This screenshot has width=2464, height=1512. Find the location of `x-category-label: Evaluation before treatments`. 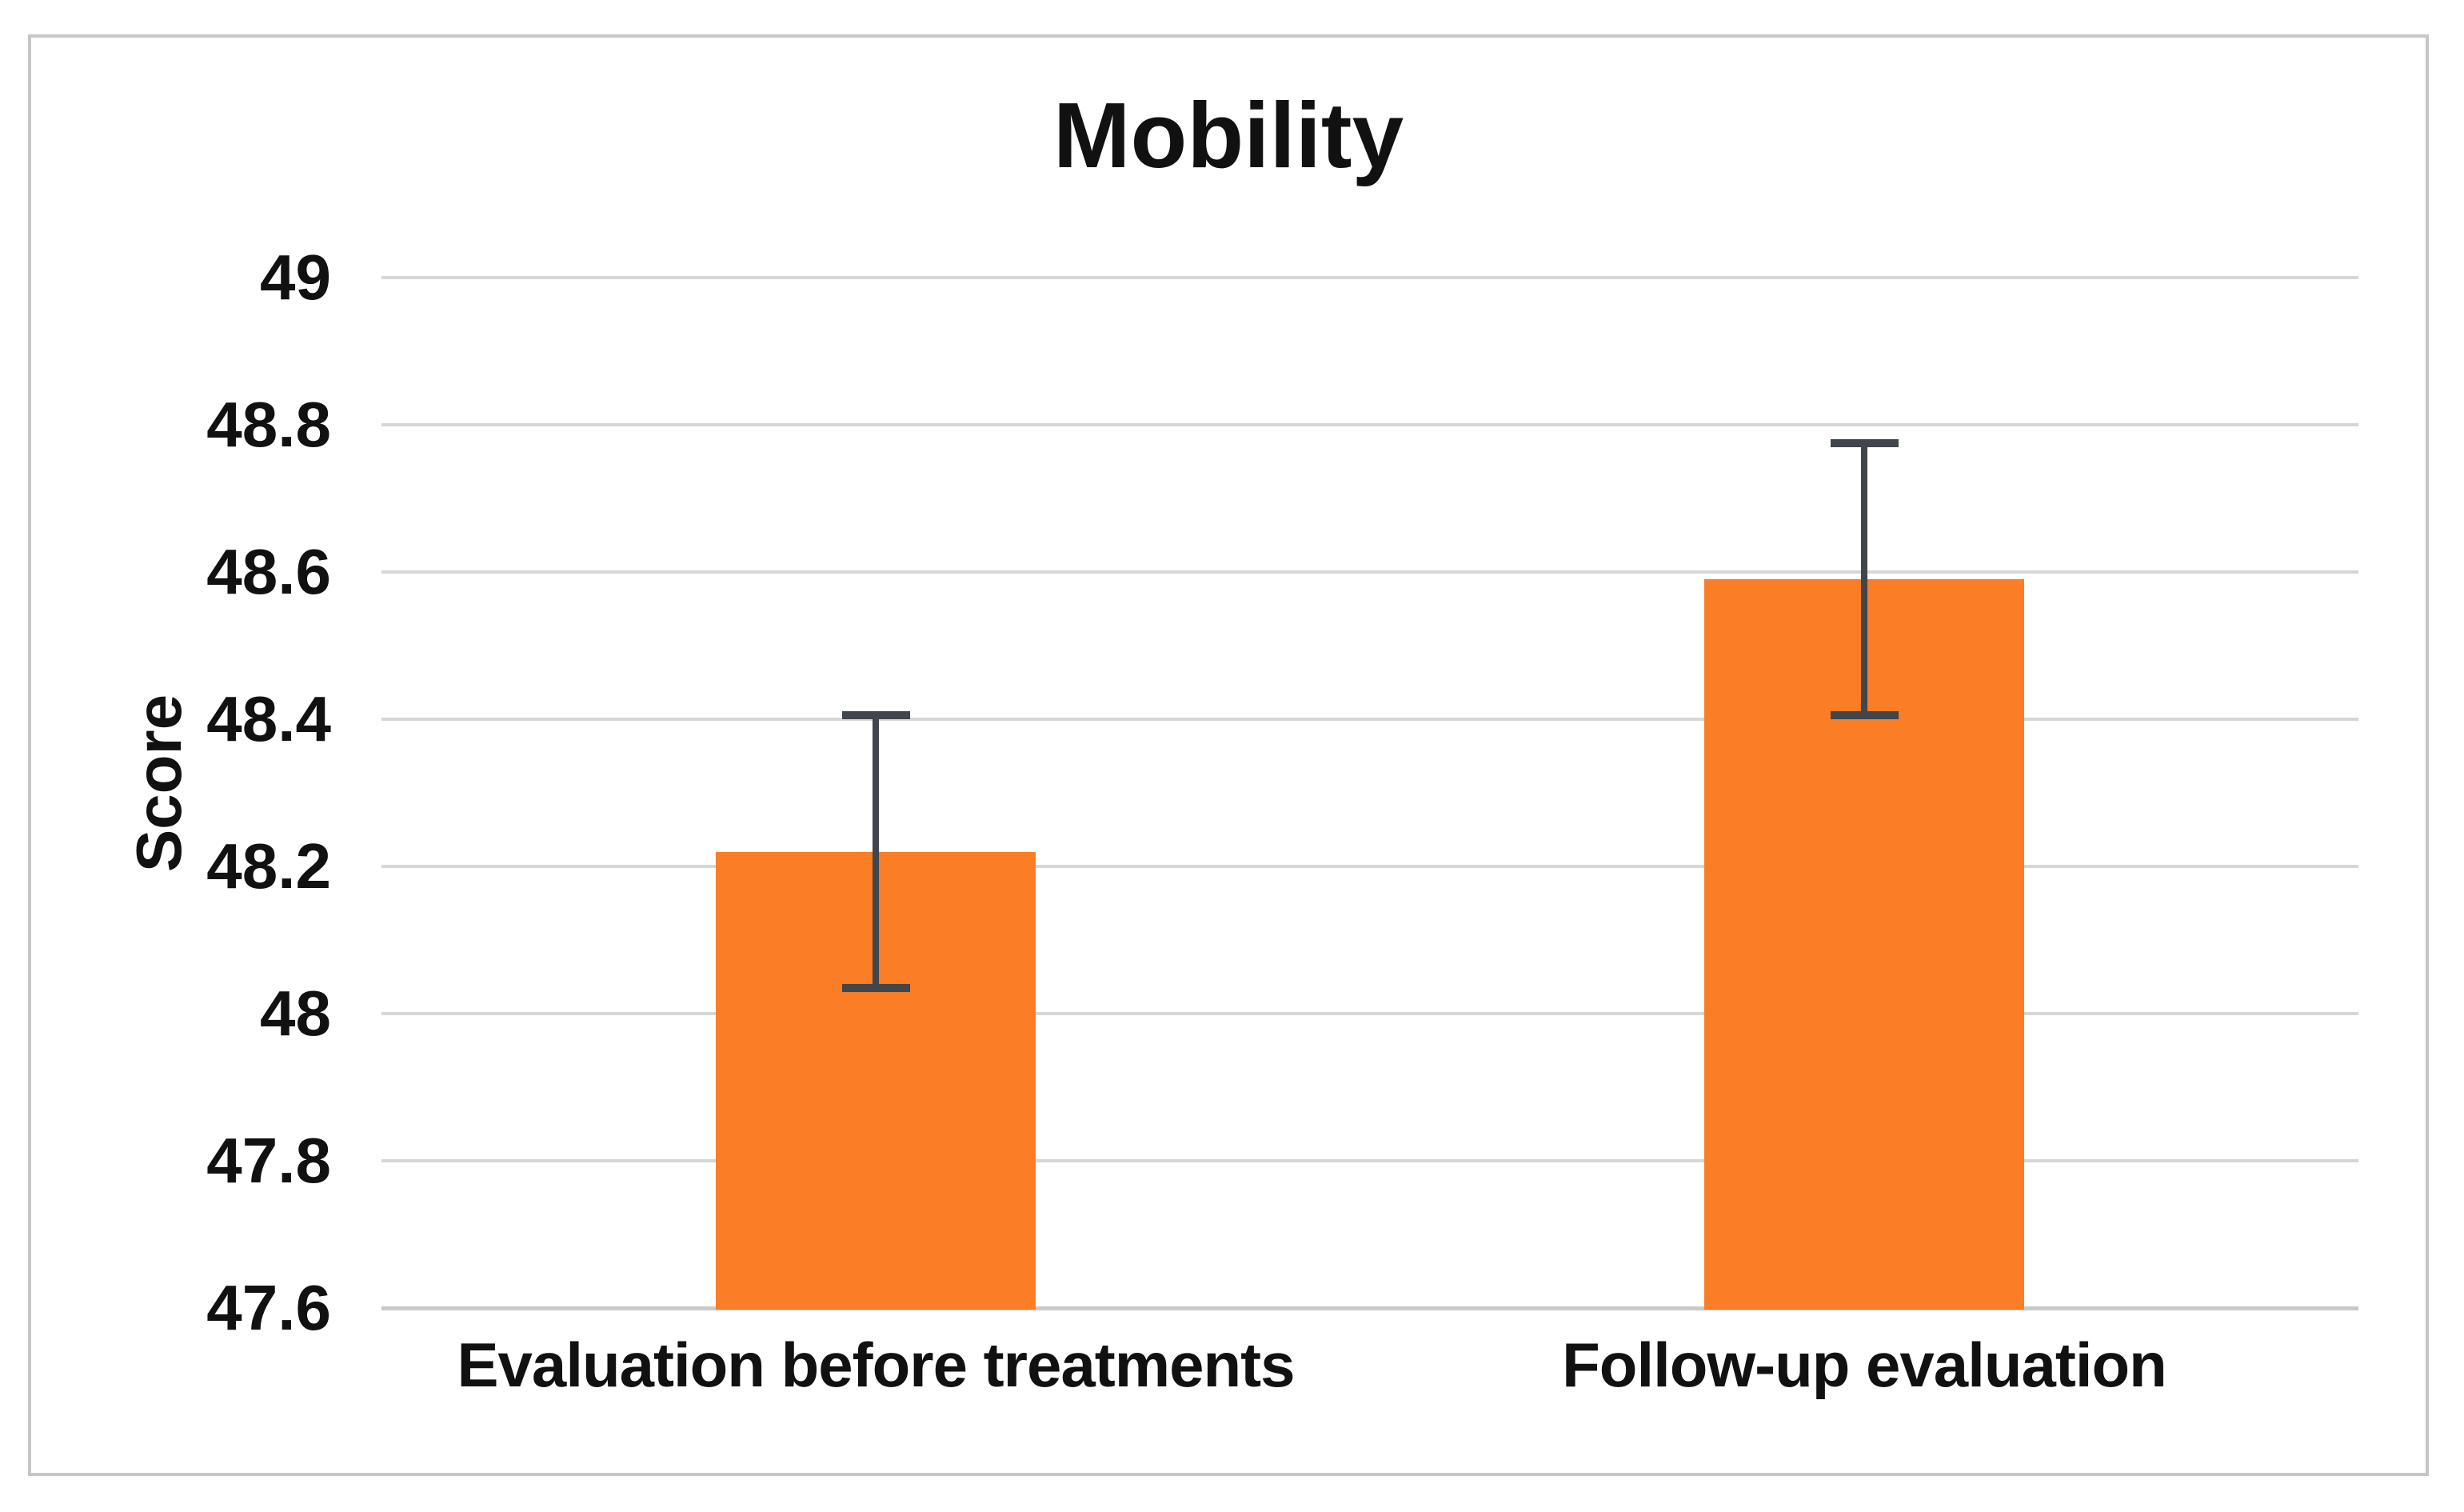

x-category-label: Evaluation before treatments is located at coordinates (876, 1365).